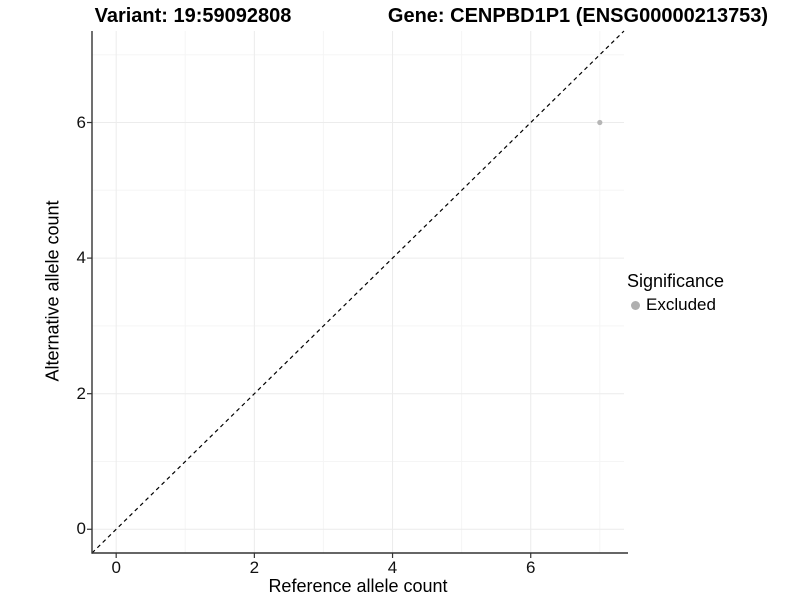 Image resolution: width=800 pixels, height=600 pixels. What do you see at coordinates (578, 16) in the screenshot?
I see `gene-title: Gene: CENPBD1P1 (ENSG00000213753)` at bounding box center [578, 16].